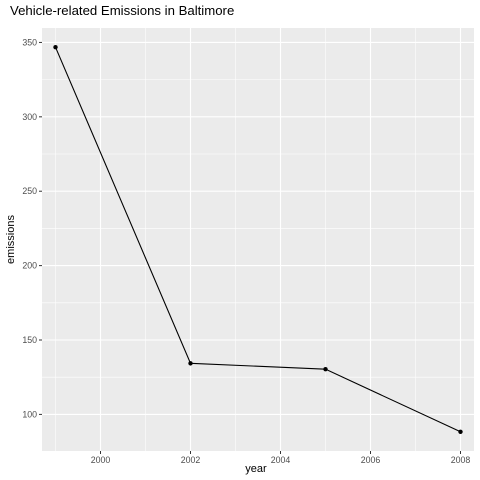 The image size is (480, 480). I want to click on y-tick-label: 250, so click(29, 191).